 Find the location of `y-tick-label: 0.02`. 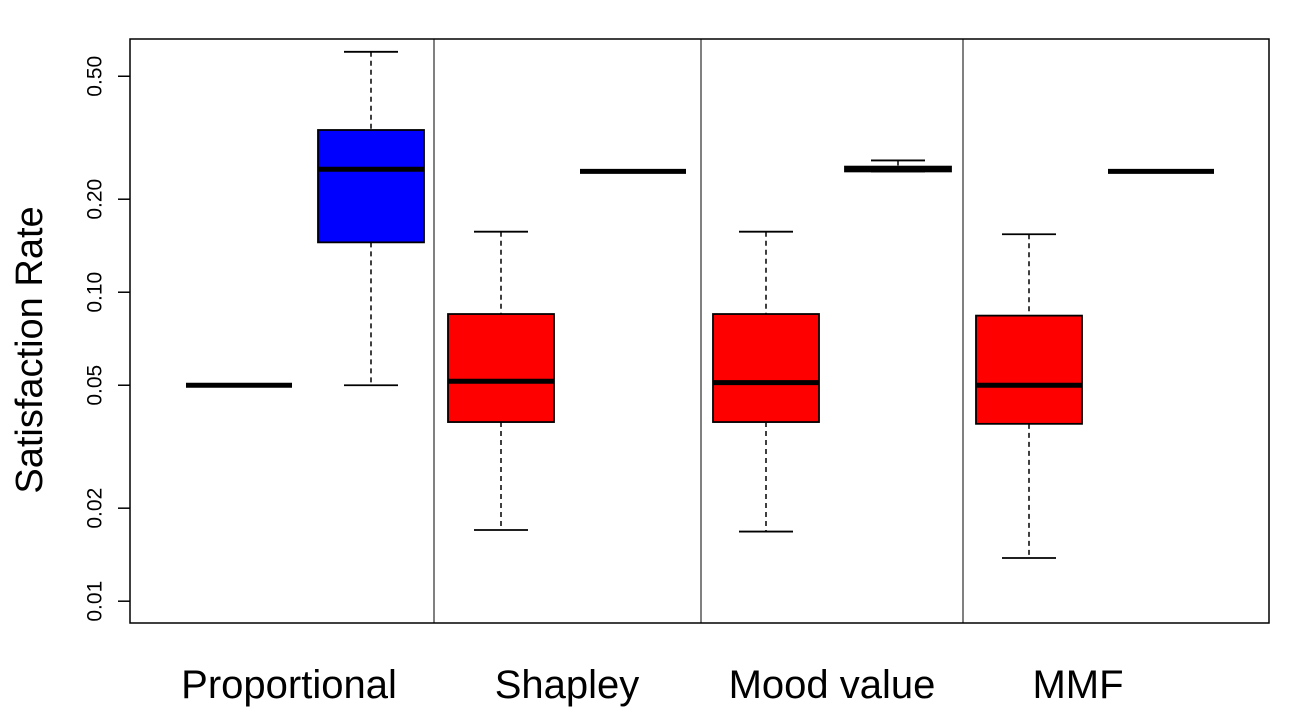

y-tick-label: 0.02 is located at coordinates (95, 508).